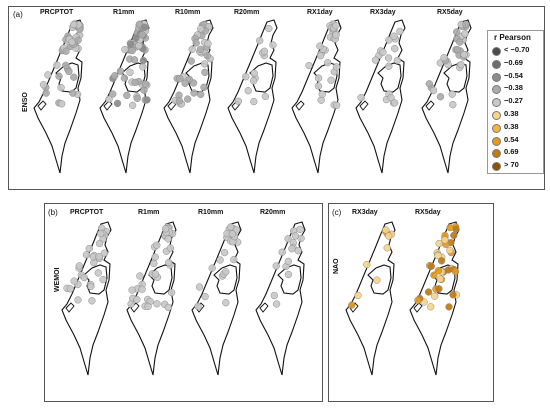 This screenshot has height=410, width=550. I want to click on map-title-a-3: R20mm, so click(247, 12).